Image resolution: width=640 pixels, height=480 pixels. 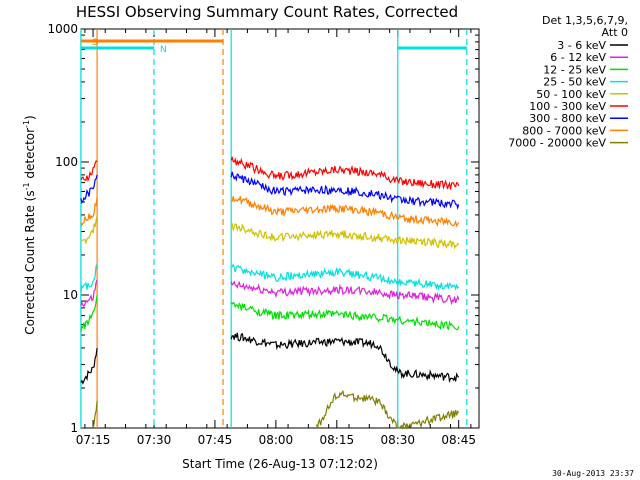 What do you see at coordinates (593, 473) in the screenshot?
I see `timestamp: 30-Aug-2013 23:37` at bounding box center [593, 473].